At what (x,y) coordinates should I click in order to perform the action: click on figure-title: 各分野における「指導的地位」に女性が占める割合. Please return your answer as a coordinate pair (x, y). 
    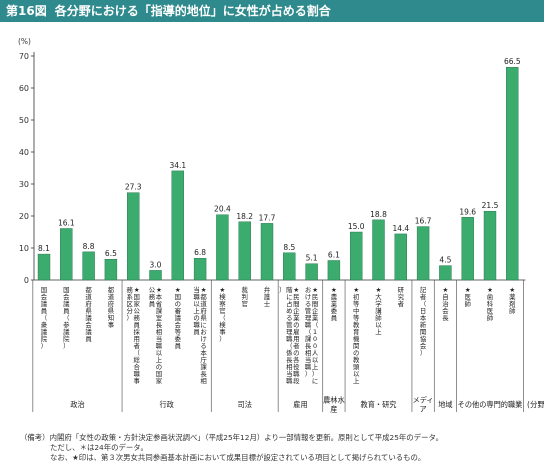
    Looking at the image, I should click on (192, 11).